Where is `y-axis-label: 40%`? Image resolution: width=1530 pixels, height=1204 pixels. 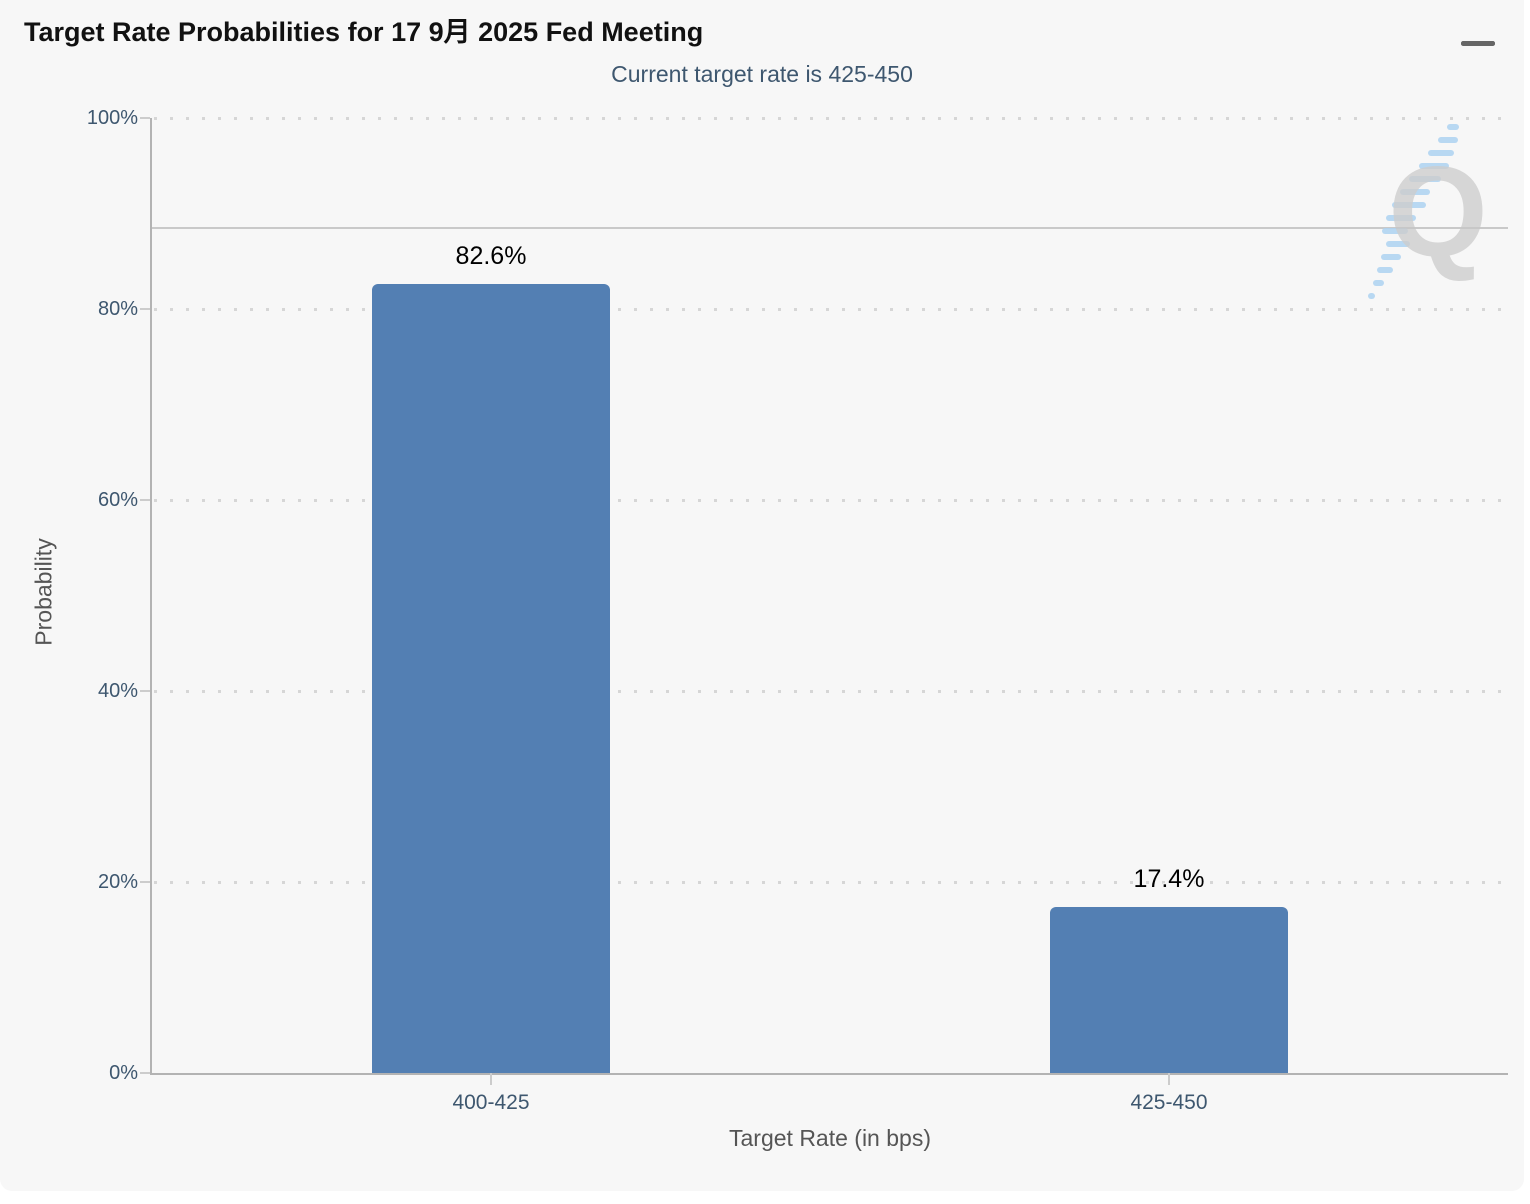 y-axis-label: 40% is located at coordinates (117, 691).